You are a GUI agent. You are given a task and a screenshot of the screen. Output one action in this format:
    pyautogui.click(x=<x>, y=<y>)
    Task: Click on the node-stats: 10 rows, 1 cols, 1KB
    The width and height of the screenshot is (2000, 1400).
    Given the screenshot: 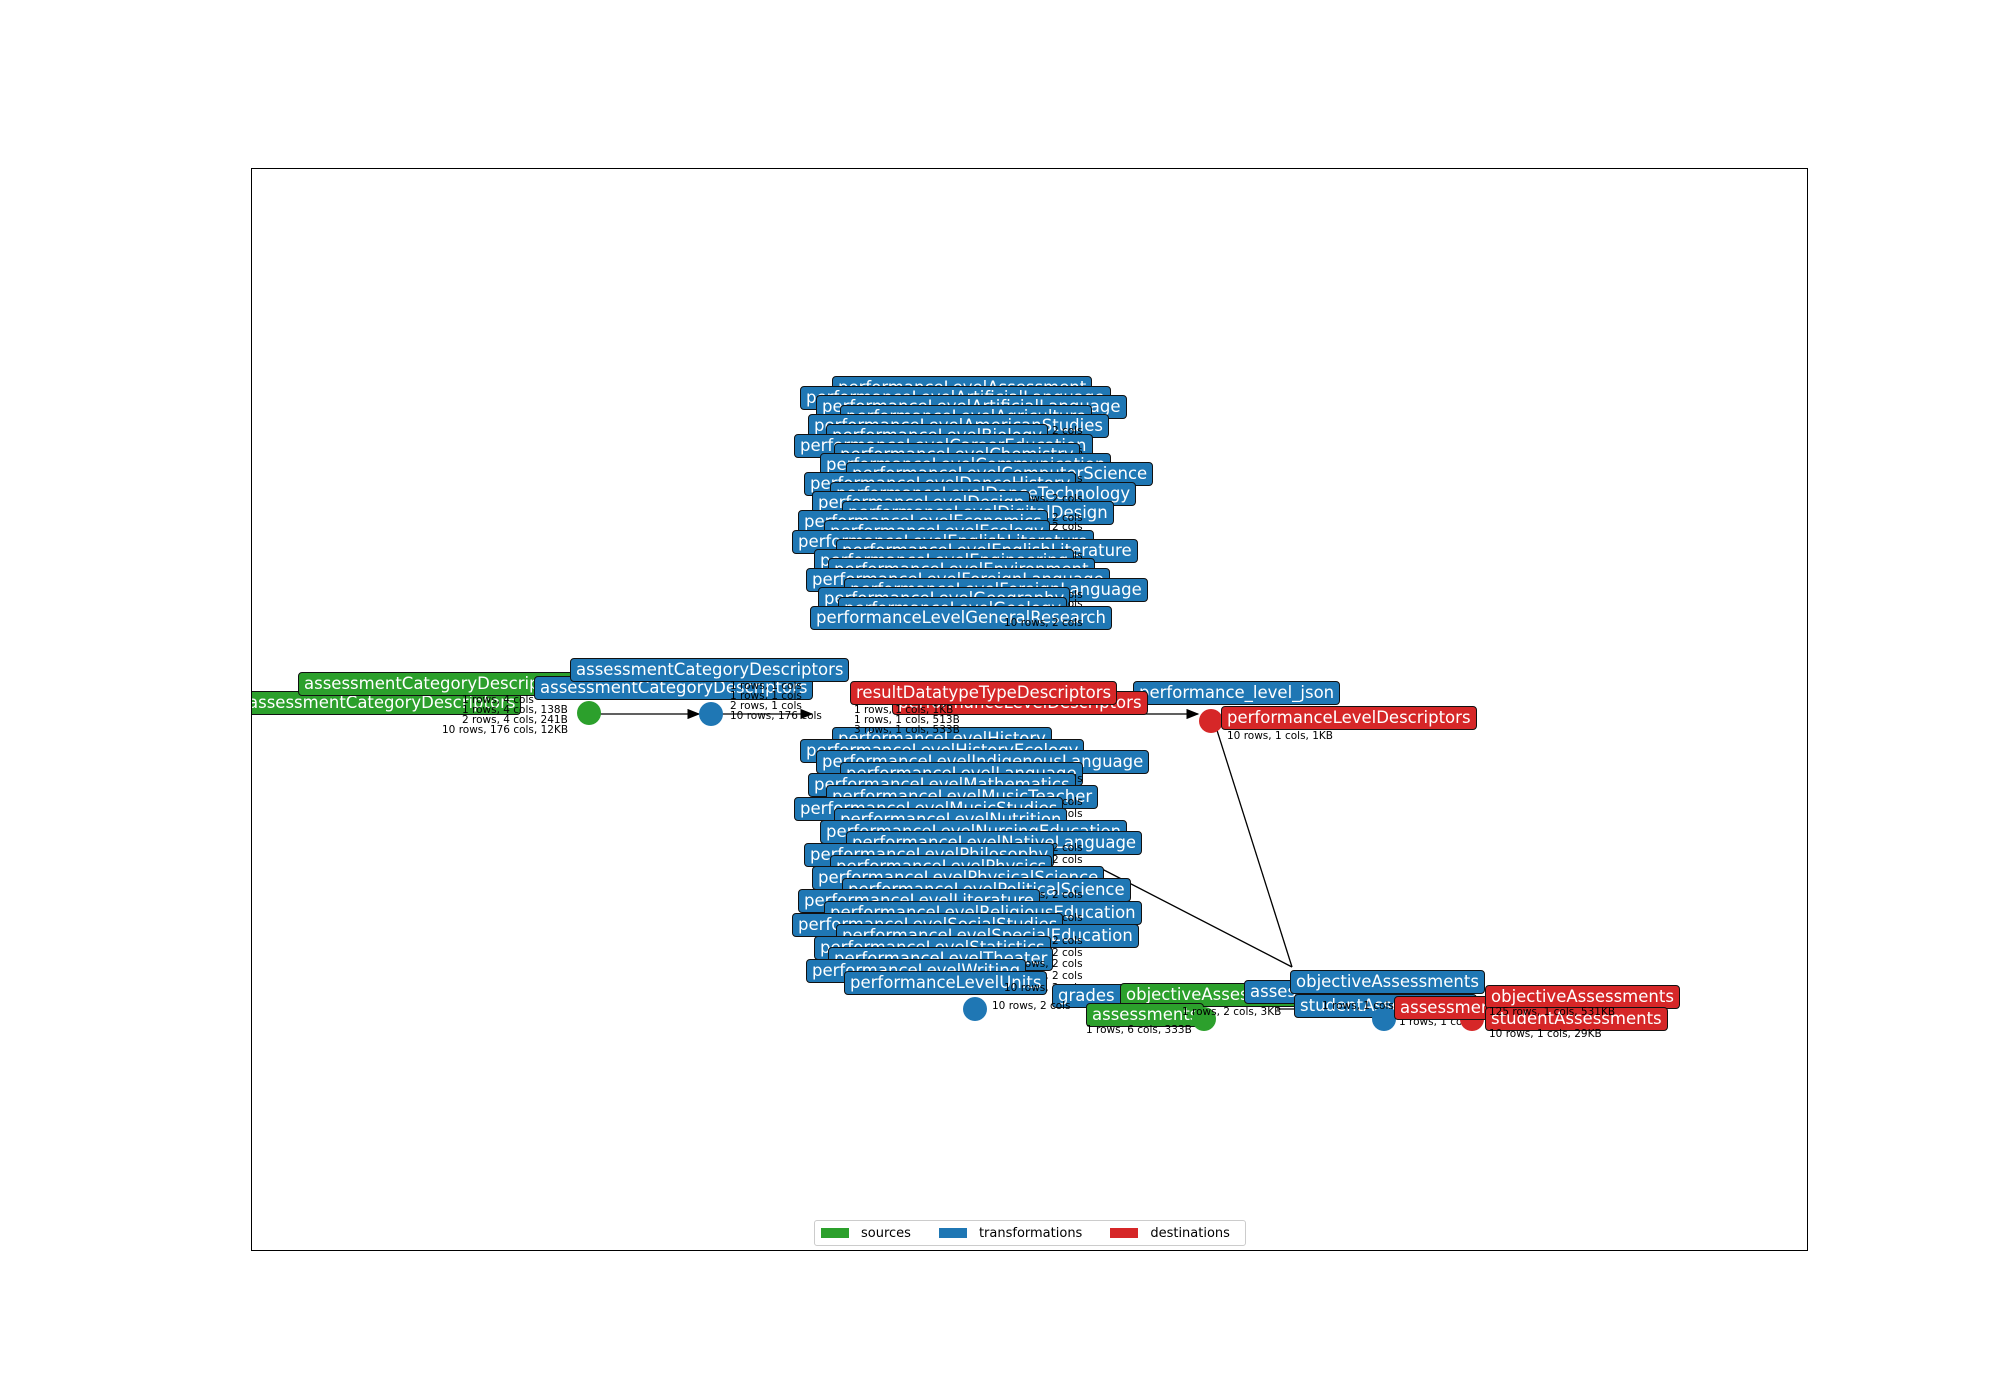 What is the action you would take?
    pyautogui.click(x=1280, y=736)
    